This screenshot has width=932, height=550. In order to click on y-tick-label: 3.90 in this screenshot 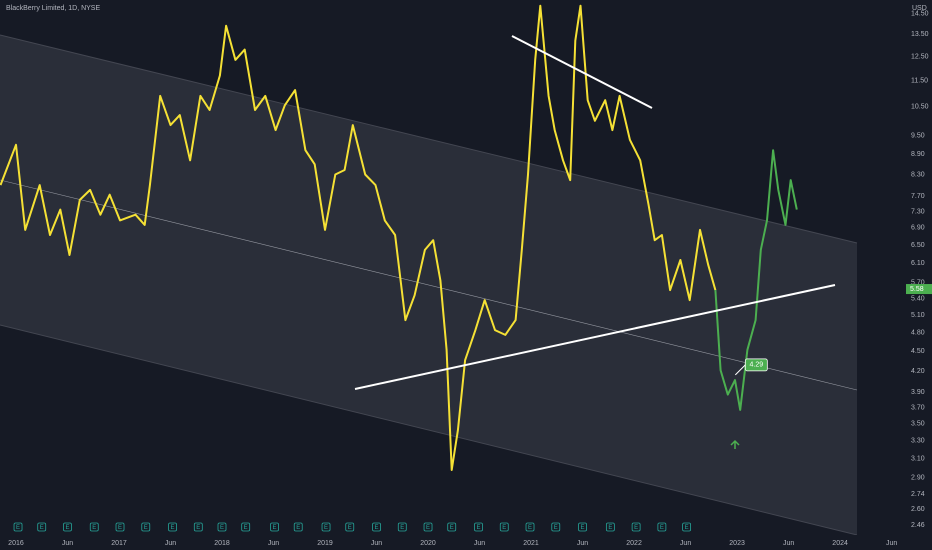, I will do `click(918, 392)`.